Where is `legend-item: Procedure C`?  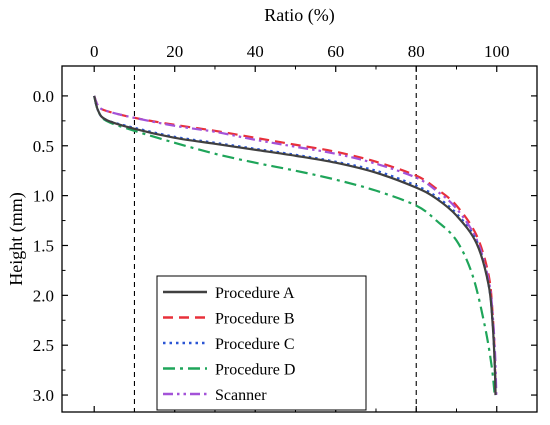 legend-item: Procedure C is located at coordinates (229, 344).